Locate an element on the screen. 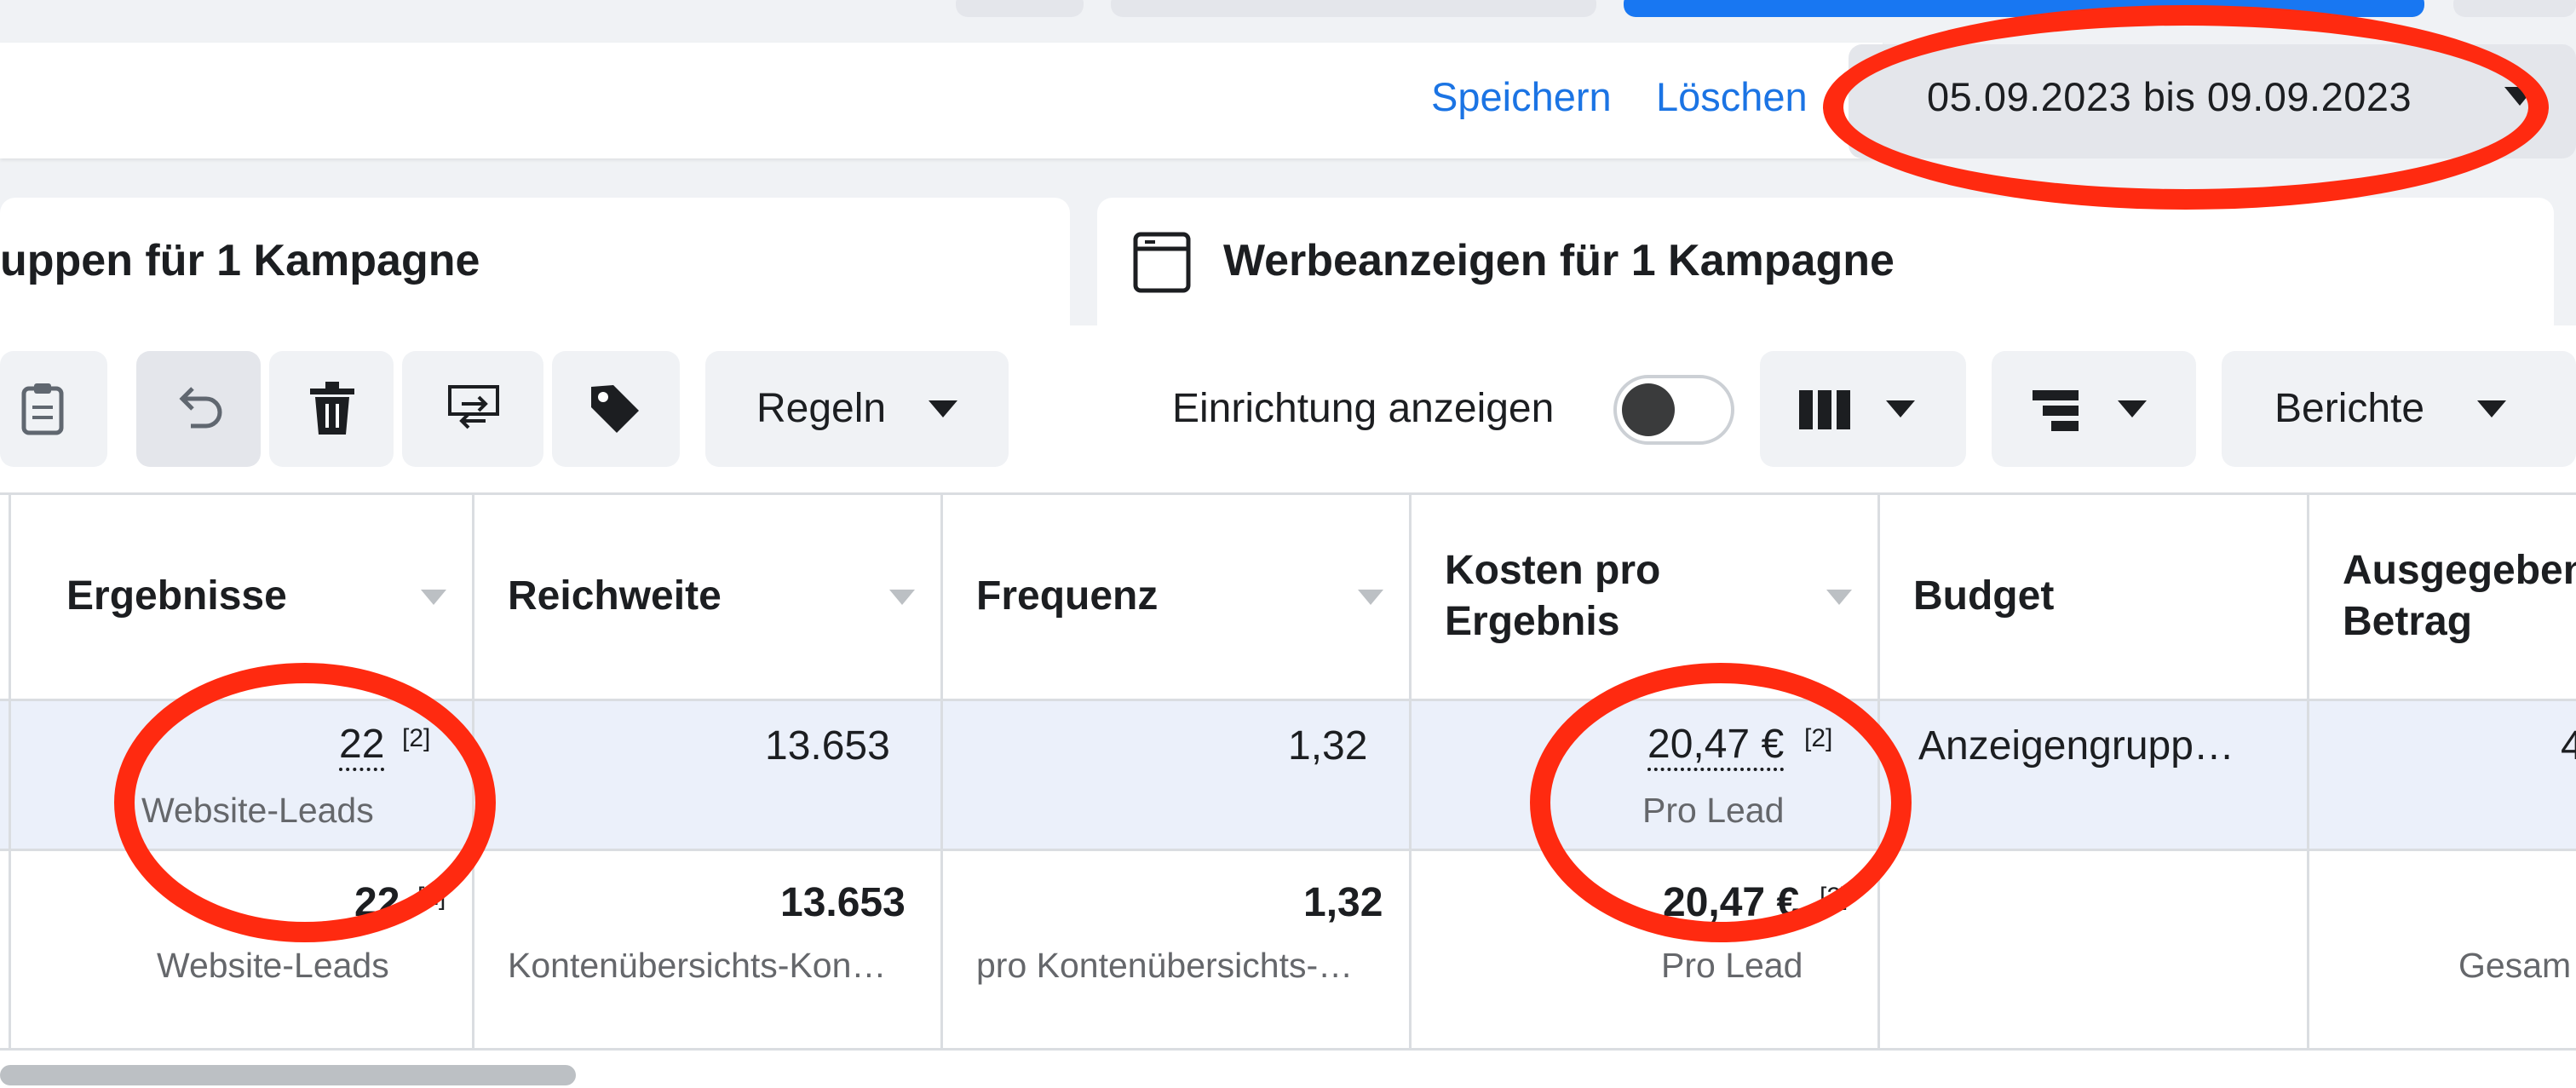 The image size is (2576, 1088). column-header-cost-line2: Ergebnis is located at coordinates (1533, 621).